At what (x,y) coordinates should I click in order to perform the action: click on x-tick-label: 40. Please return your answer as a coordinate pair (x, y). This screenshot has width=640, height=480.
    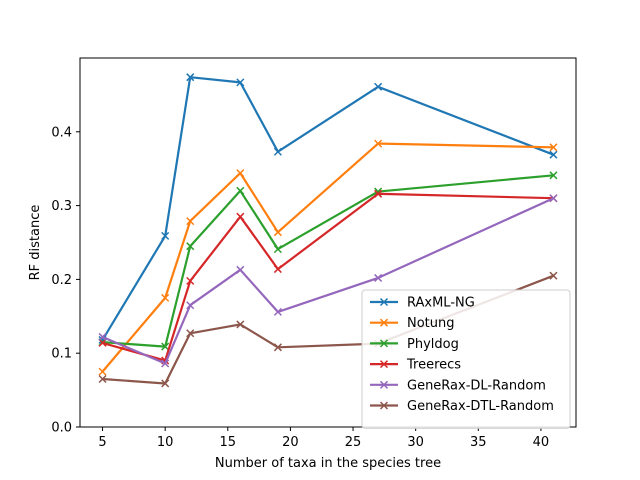
    Looking at the image, I should click on (541, 442).